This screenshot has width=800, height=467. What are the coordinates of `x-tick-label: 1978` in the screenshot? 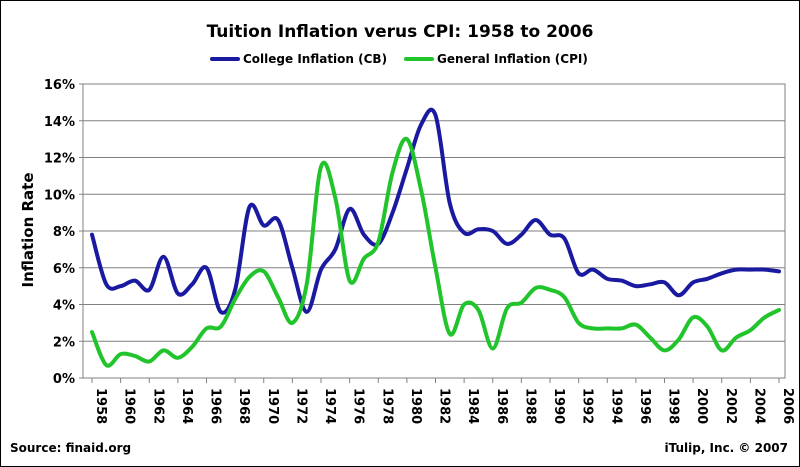 It's located at (386, 406).